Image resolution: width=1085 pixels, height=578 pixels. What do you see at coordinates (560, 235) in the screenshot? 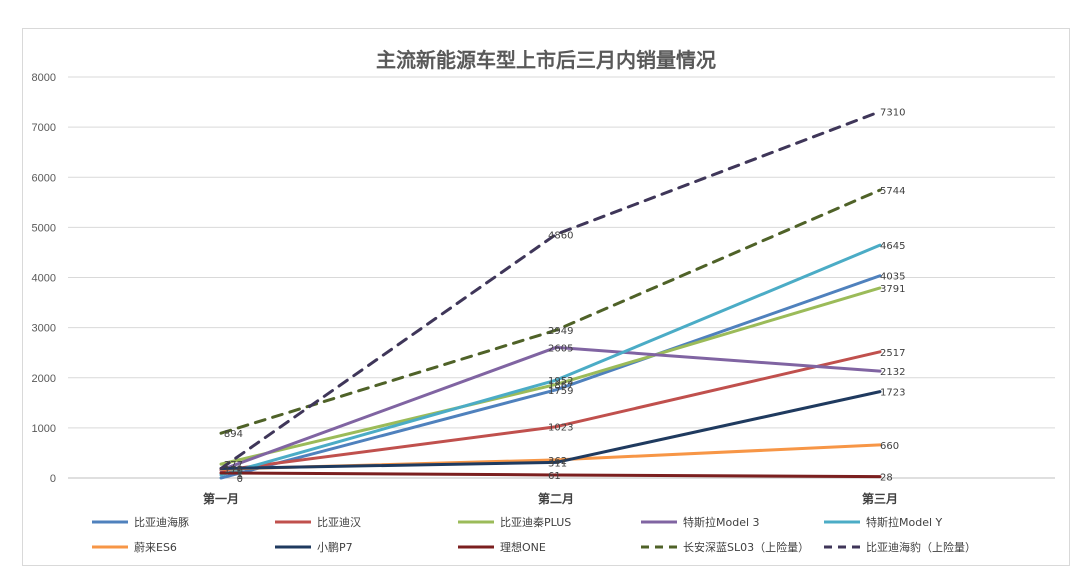
I see `data-label: 4860` at bounding box center [560, 235].